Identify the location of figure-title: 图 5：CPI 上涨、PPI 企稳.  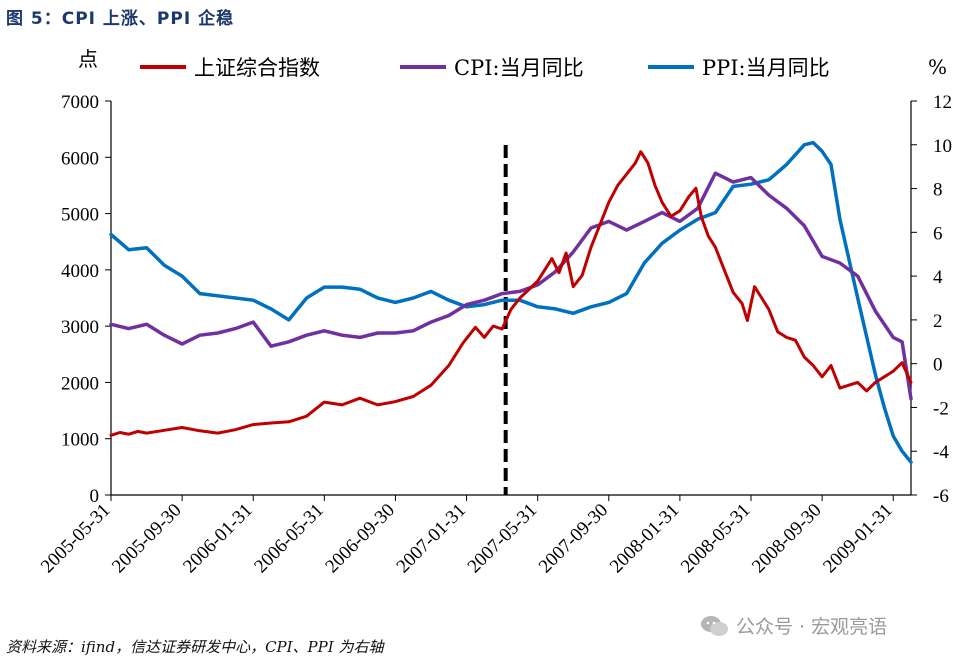
(120, 19).